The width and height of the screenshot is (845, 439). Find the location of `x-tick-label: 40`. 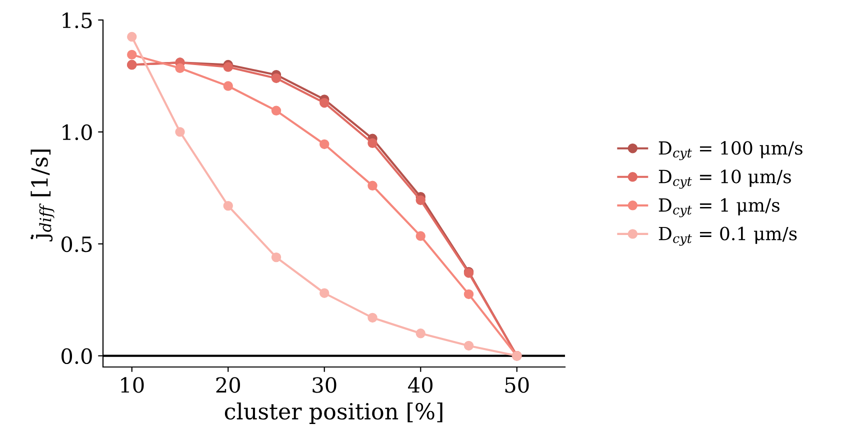

x-tick-label: 40 is located at coordinates (420, 385).